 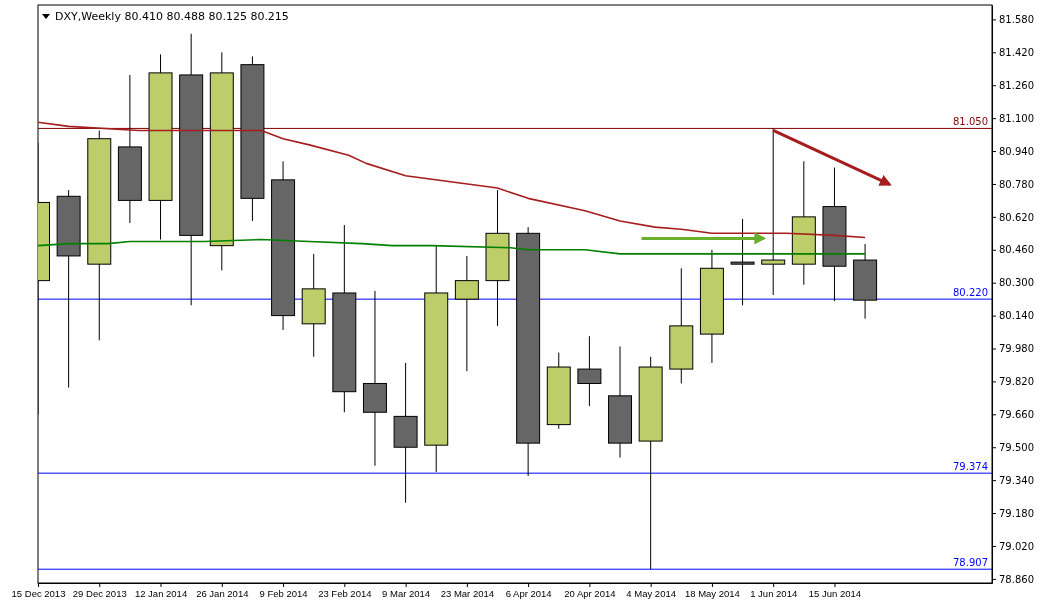 I want to click on x-tick-label: 9 Feb 2014, so click(x=283, y=593).